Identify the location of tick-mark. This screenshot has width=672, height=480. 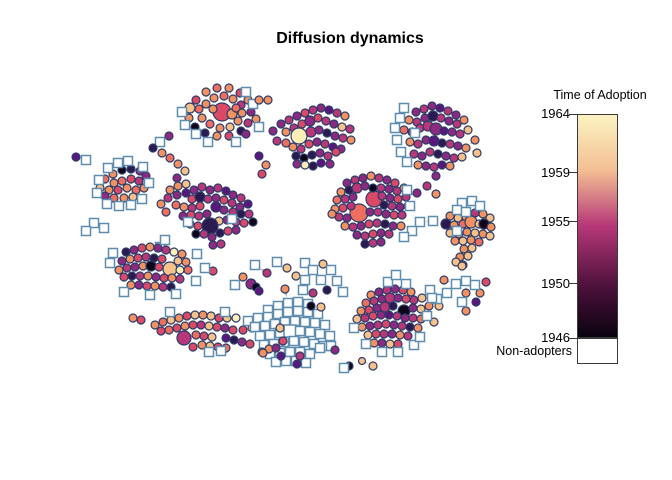
(573, 338).